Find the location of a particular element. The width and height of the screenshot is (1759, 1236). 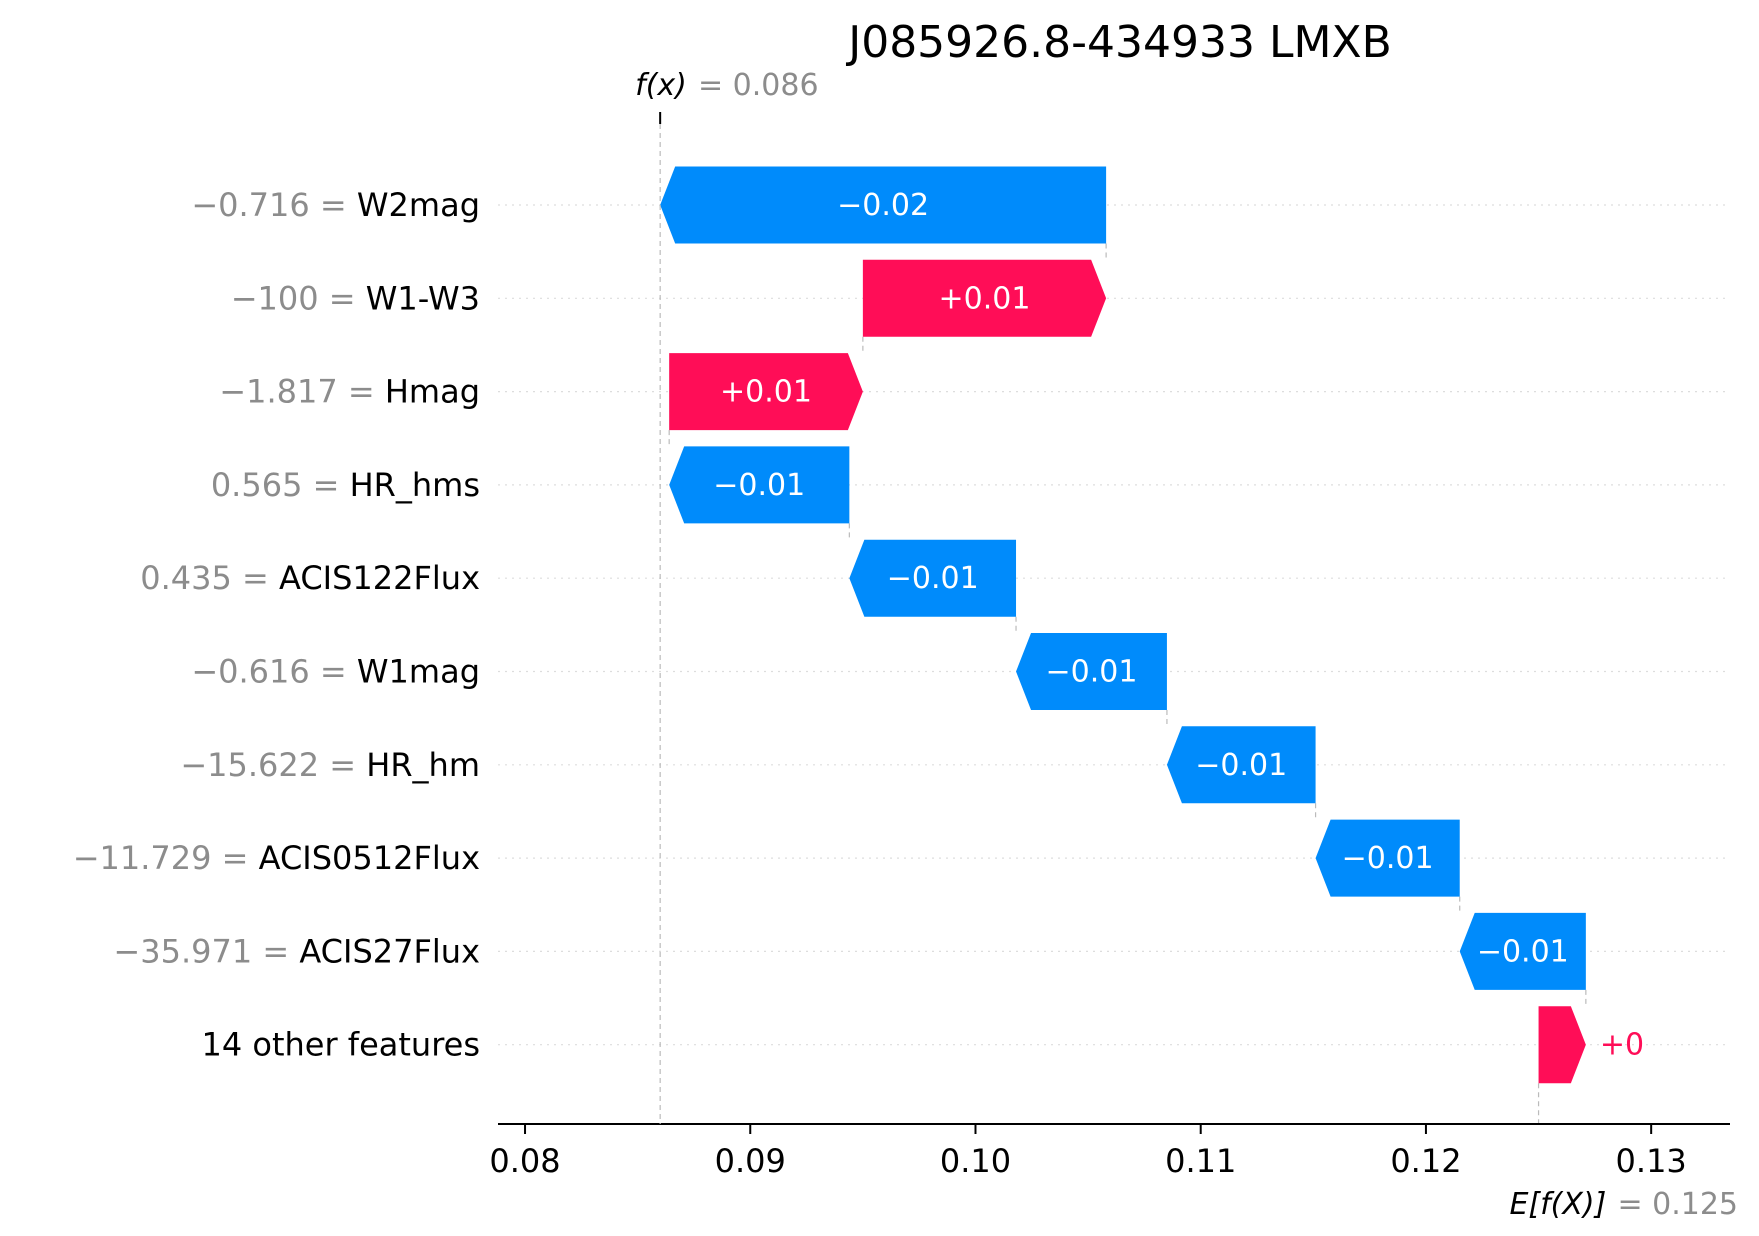

x-tick-label: 0.10 is located at coordinates (975, 1161).